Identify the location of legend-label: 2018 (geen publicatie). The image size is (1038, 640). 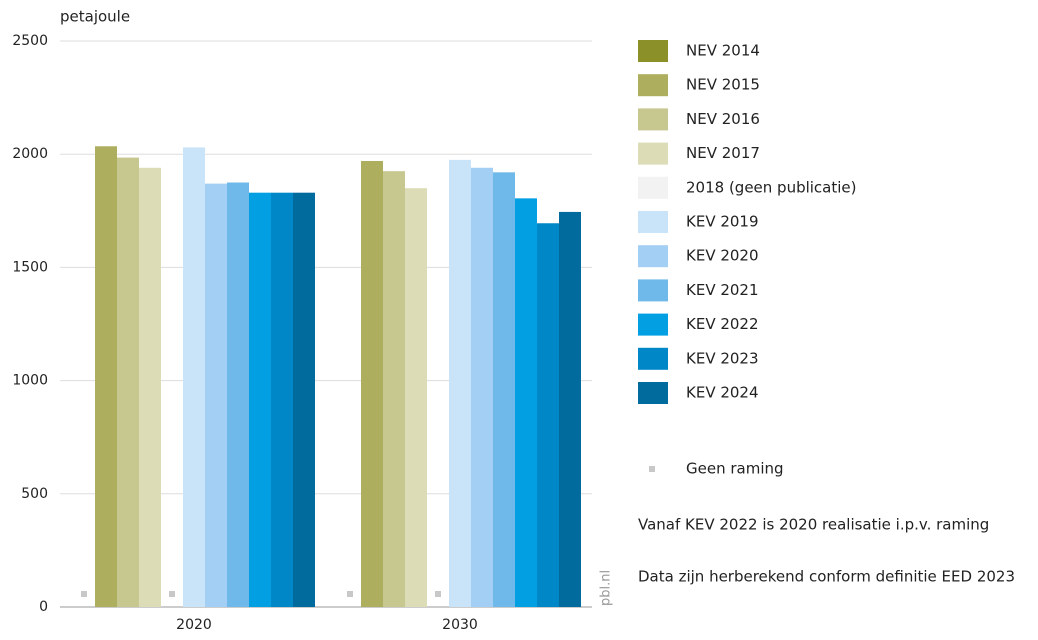
(771, 187).